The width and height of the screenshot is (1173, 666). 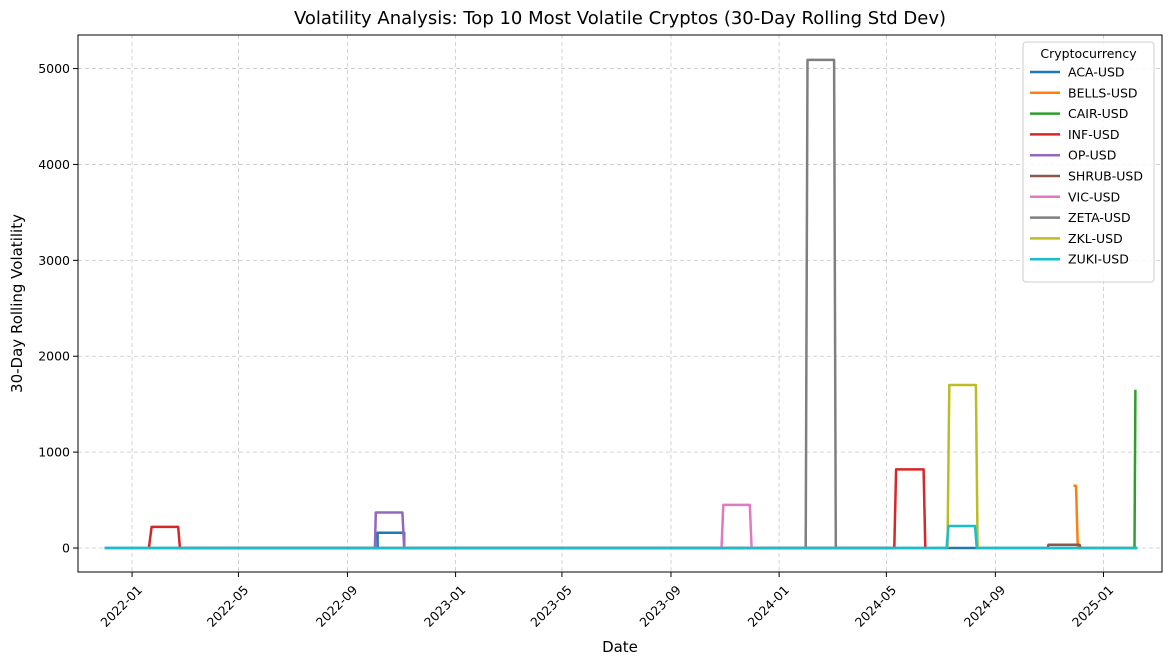 I want to click on legend-label-zuki-usd: ZUKI-USD, so click(x=1098, y=259).